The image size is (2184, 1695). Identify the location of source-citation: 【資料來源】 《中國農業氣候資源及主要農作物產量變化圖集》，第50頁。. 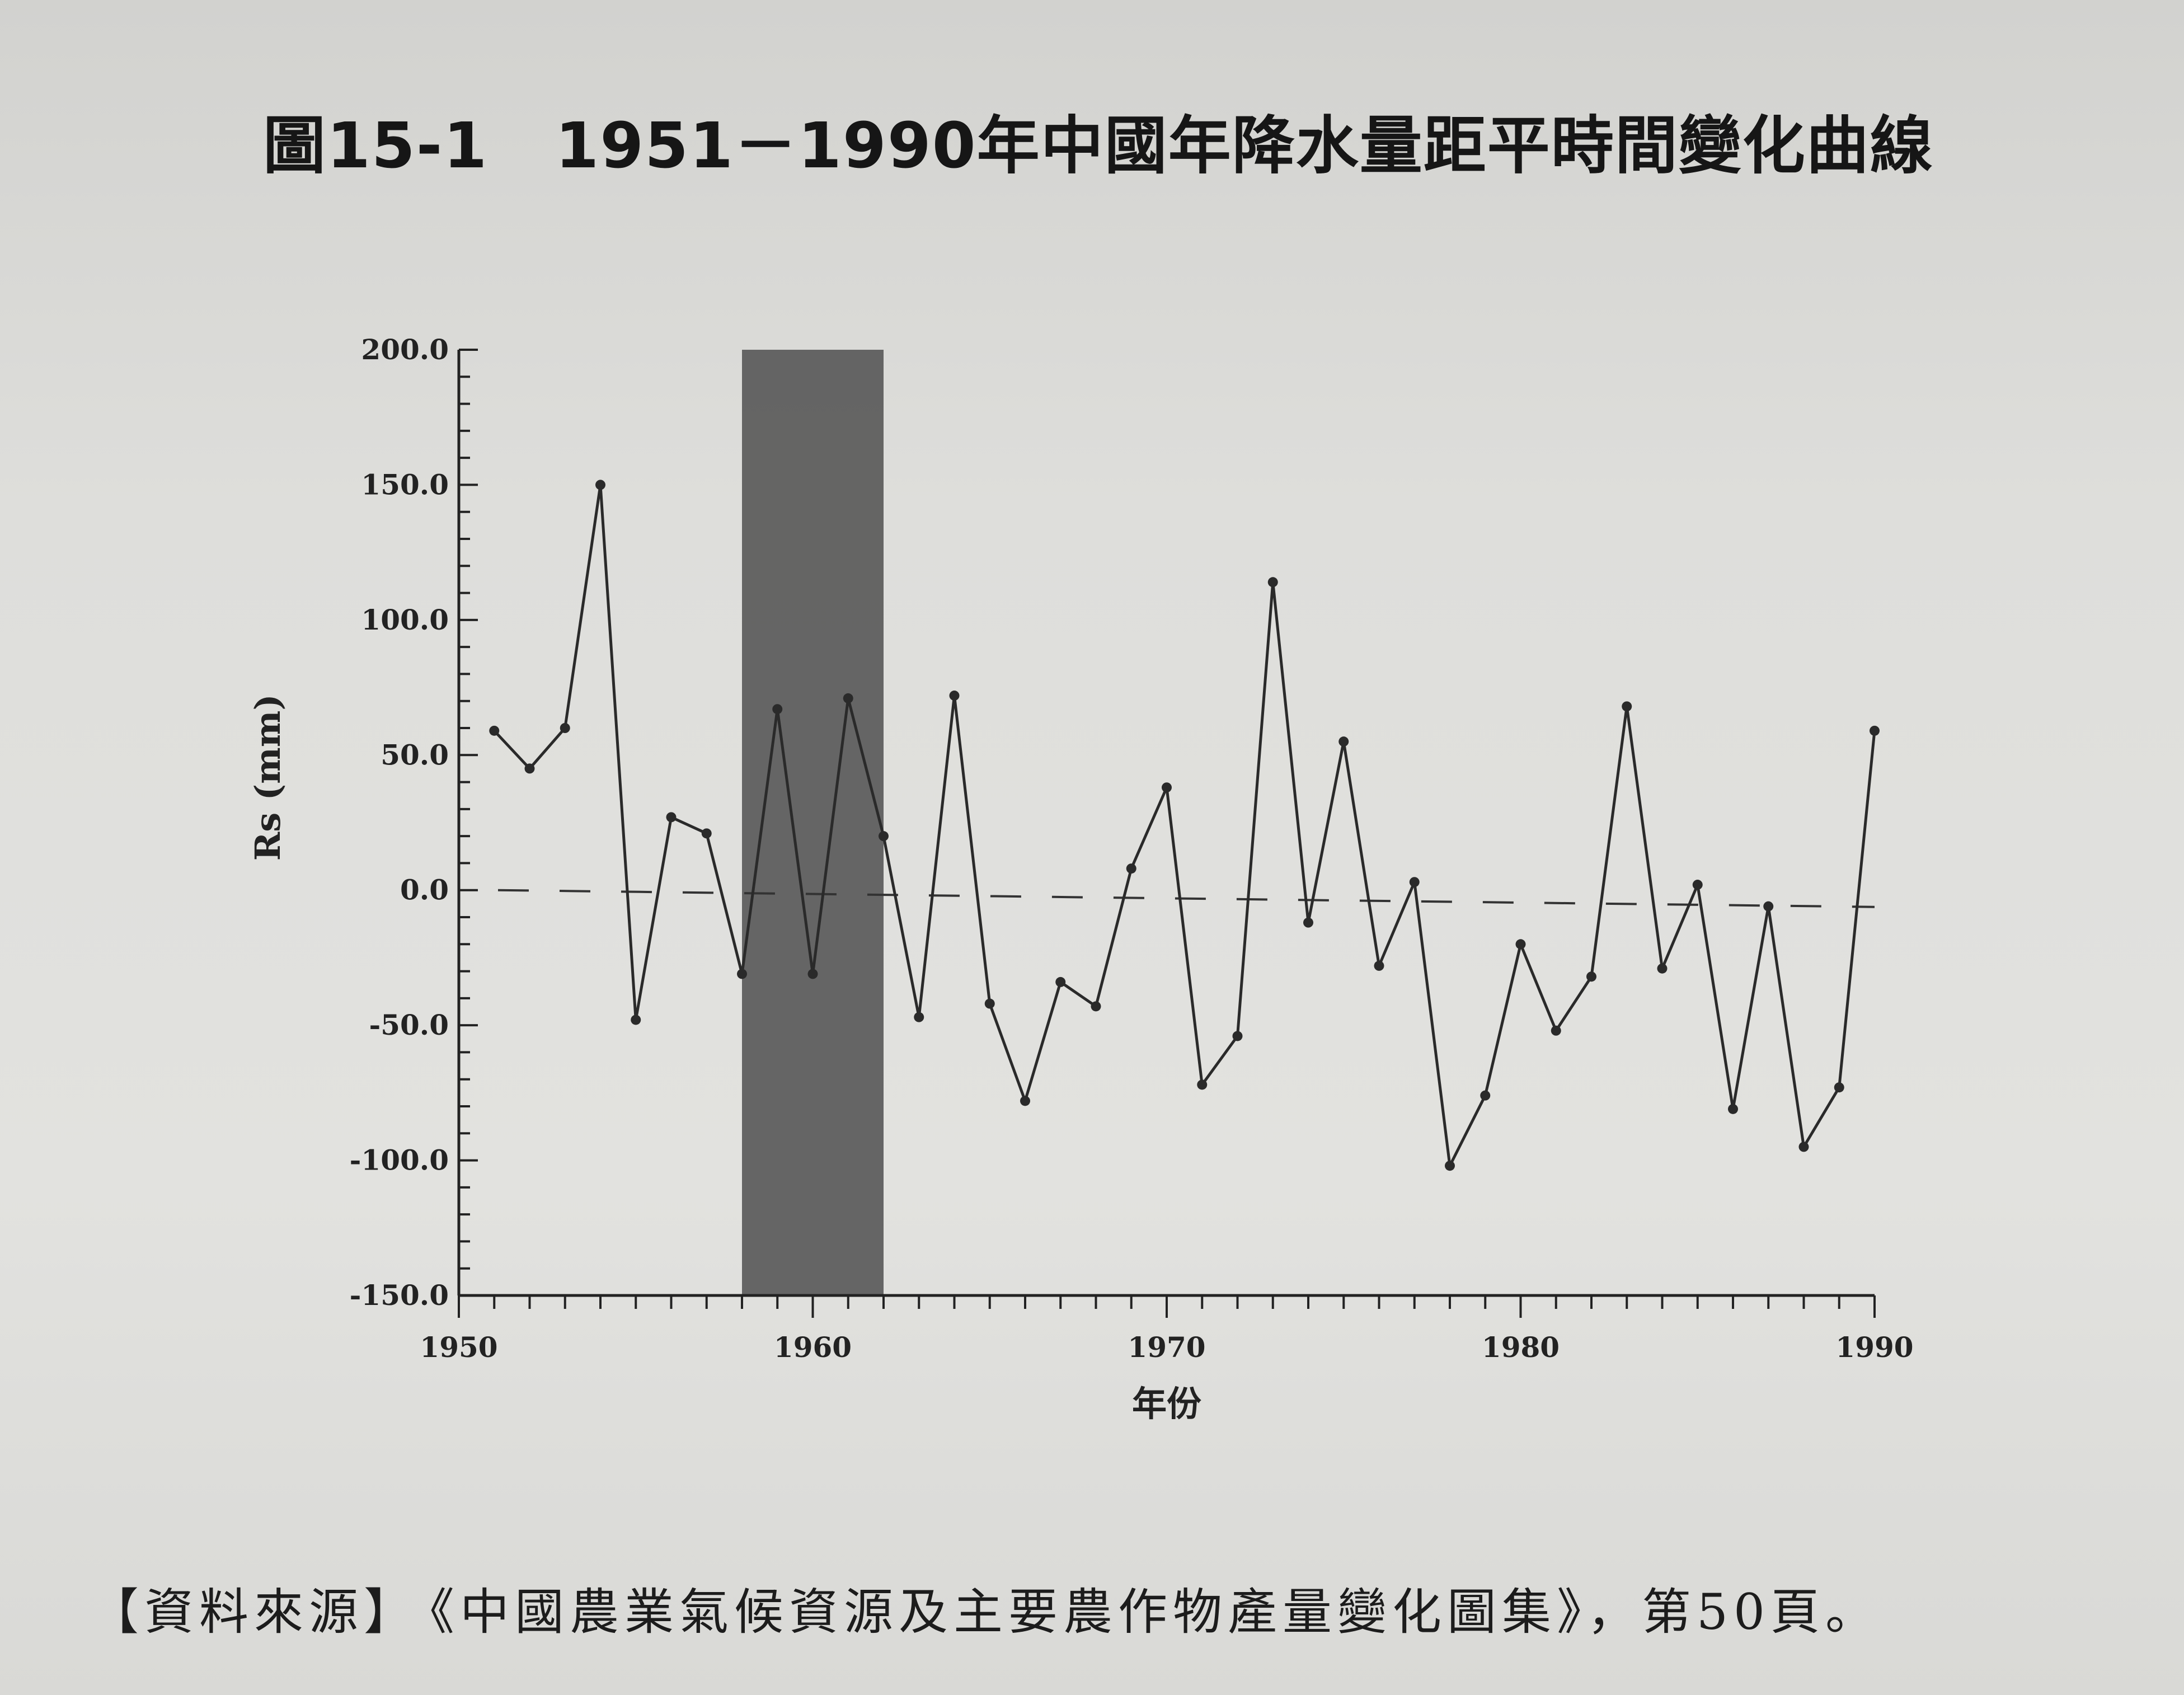
(985, 1608).